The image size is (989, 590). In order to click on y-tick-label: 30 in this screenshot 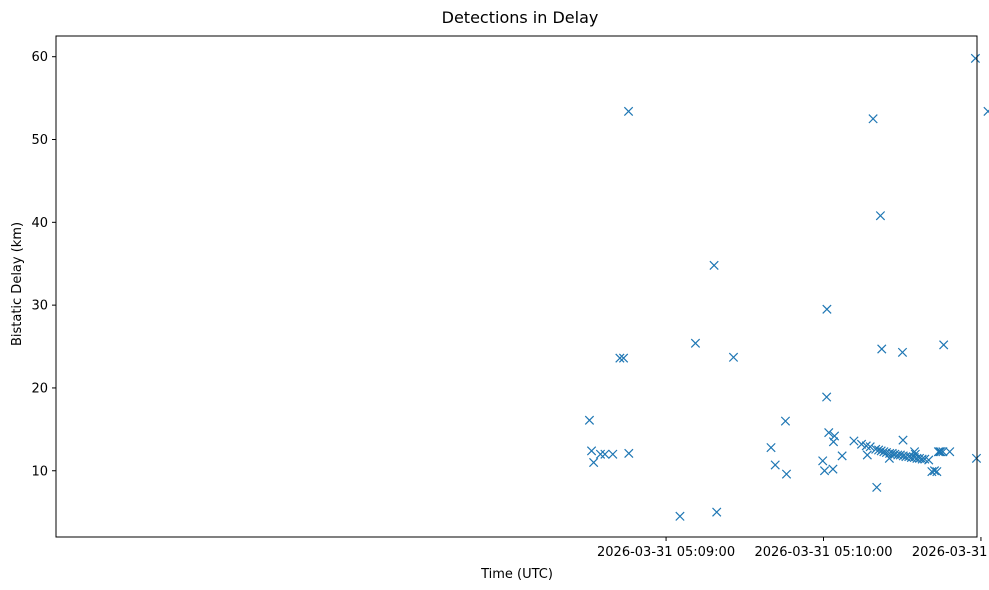, I will do `click(39, 306)`.